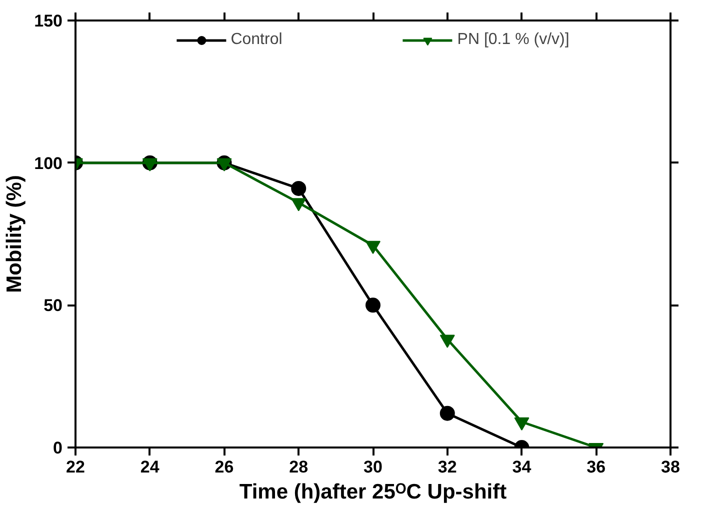  I want to click on y-tick-label: 50, so click(53, 306).